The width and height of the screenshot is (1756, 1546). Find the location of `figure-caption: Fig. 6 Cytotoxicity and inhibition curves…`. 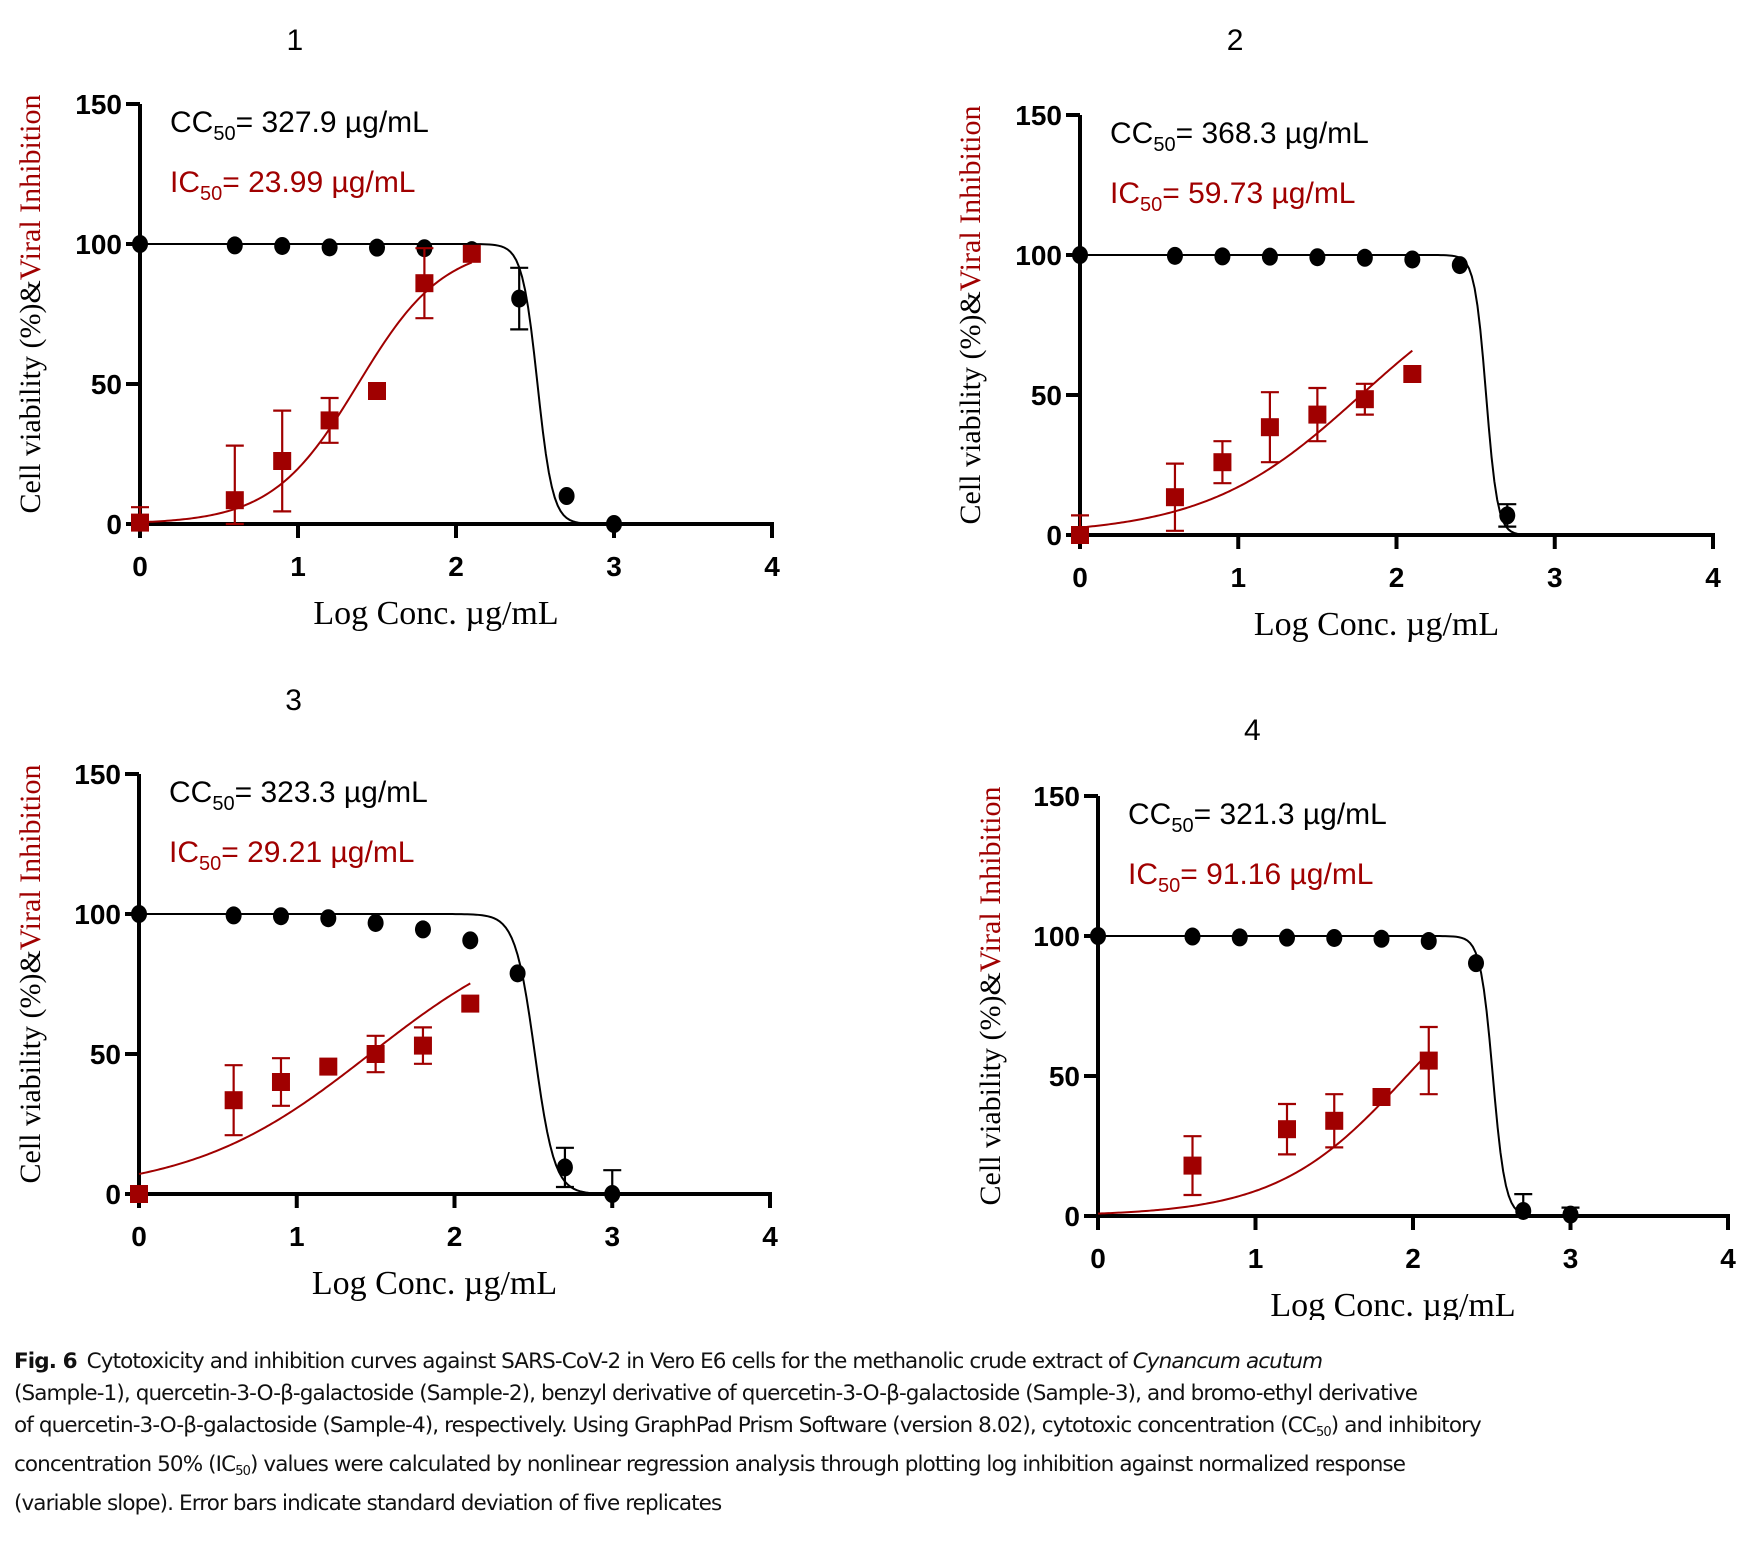

figure-caption: Fig. 6 Cytotoxicity and inhibition curves… is located at coordinates (884, 1433).